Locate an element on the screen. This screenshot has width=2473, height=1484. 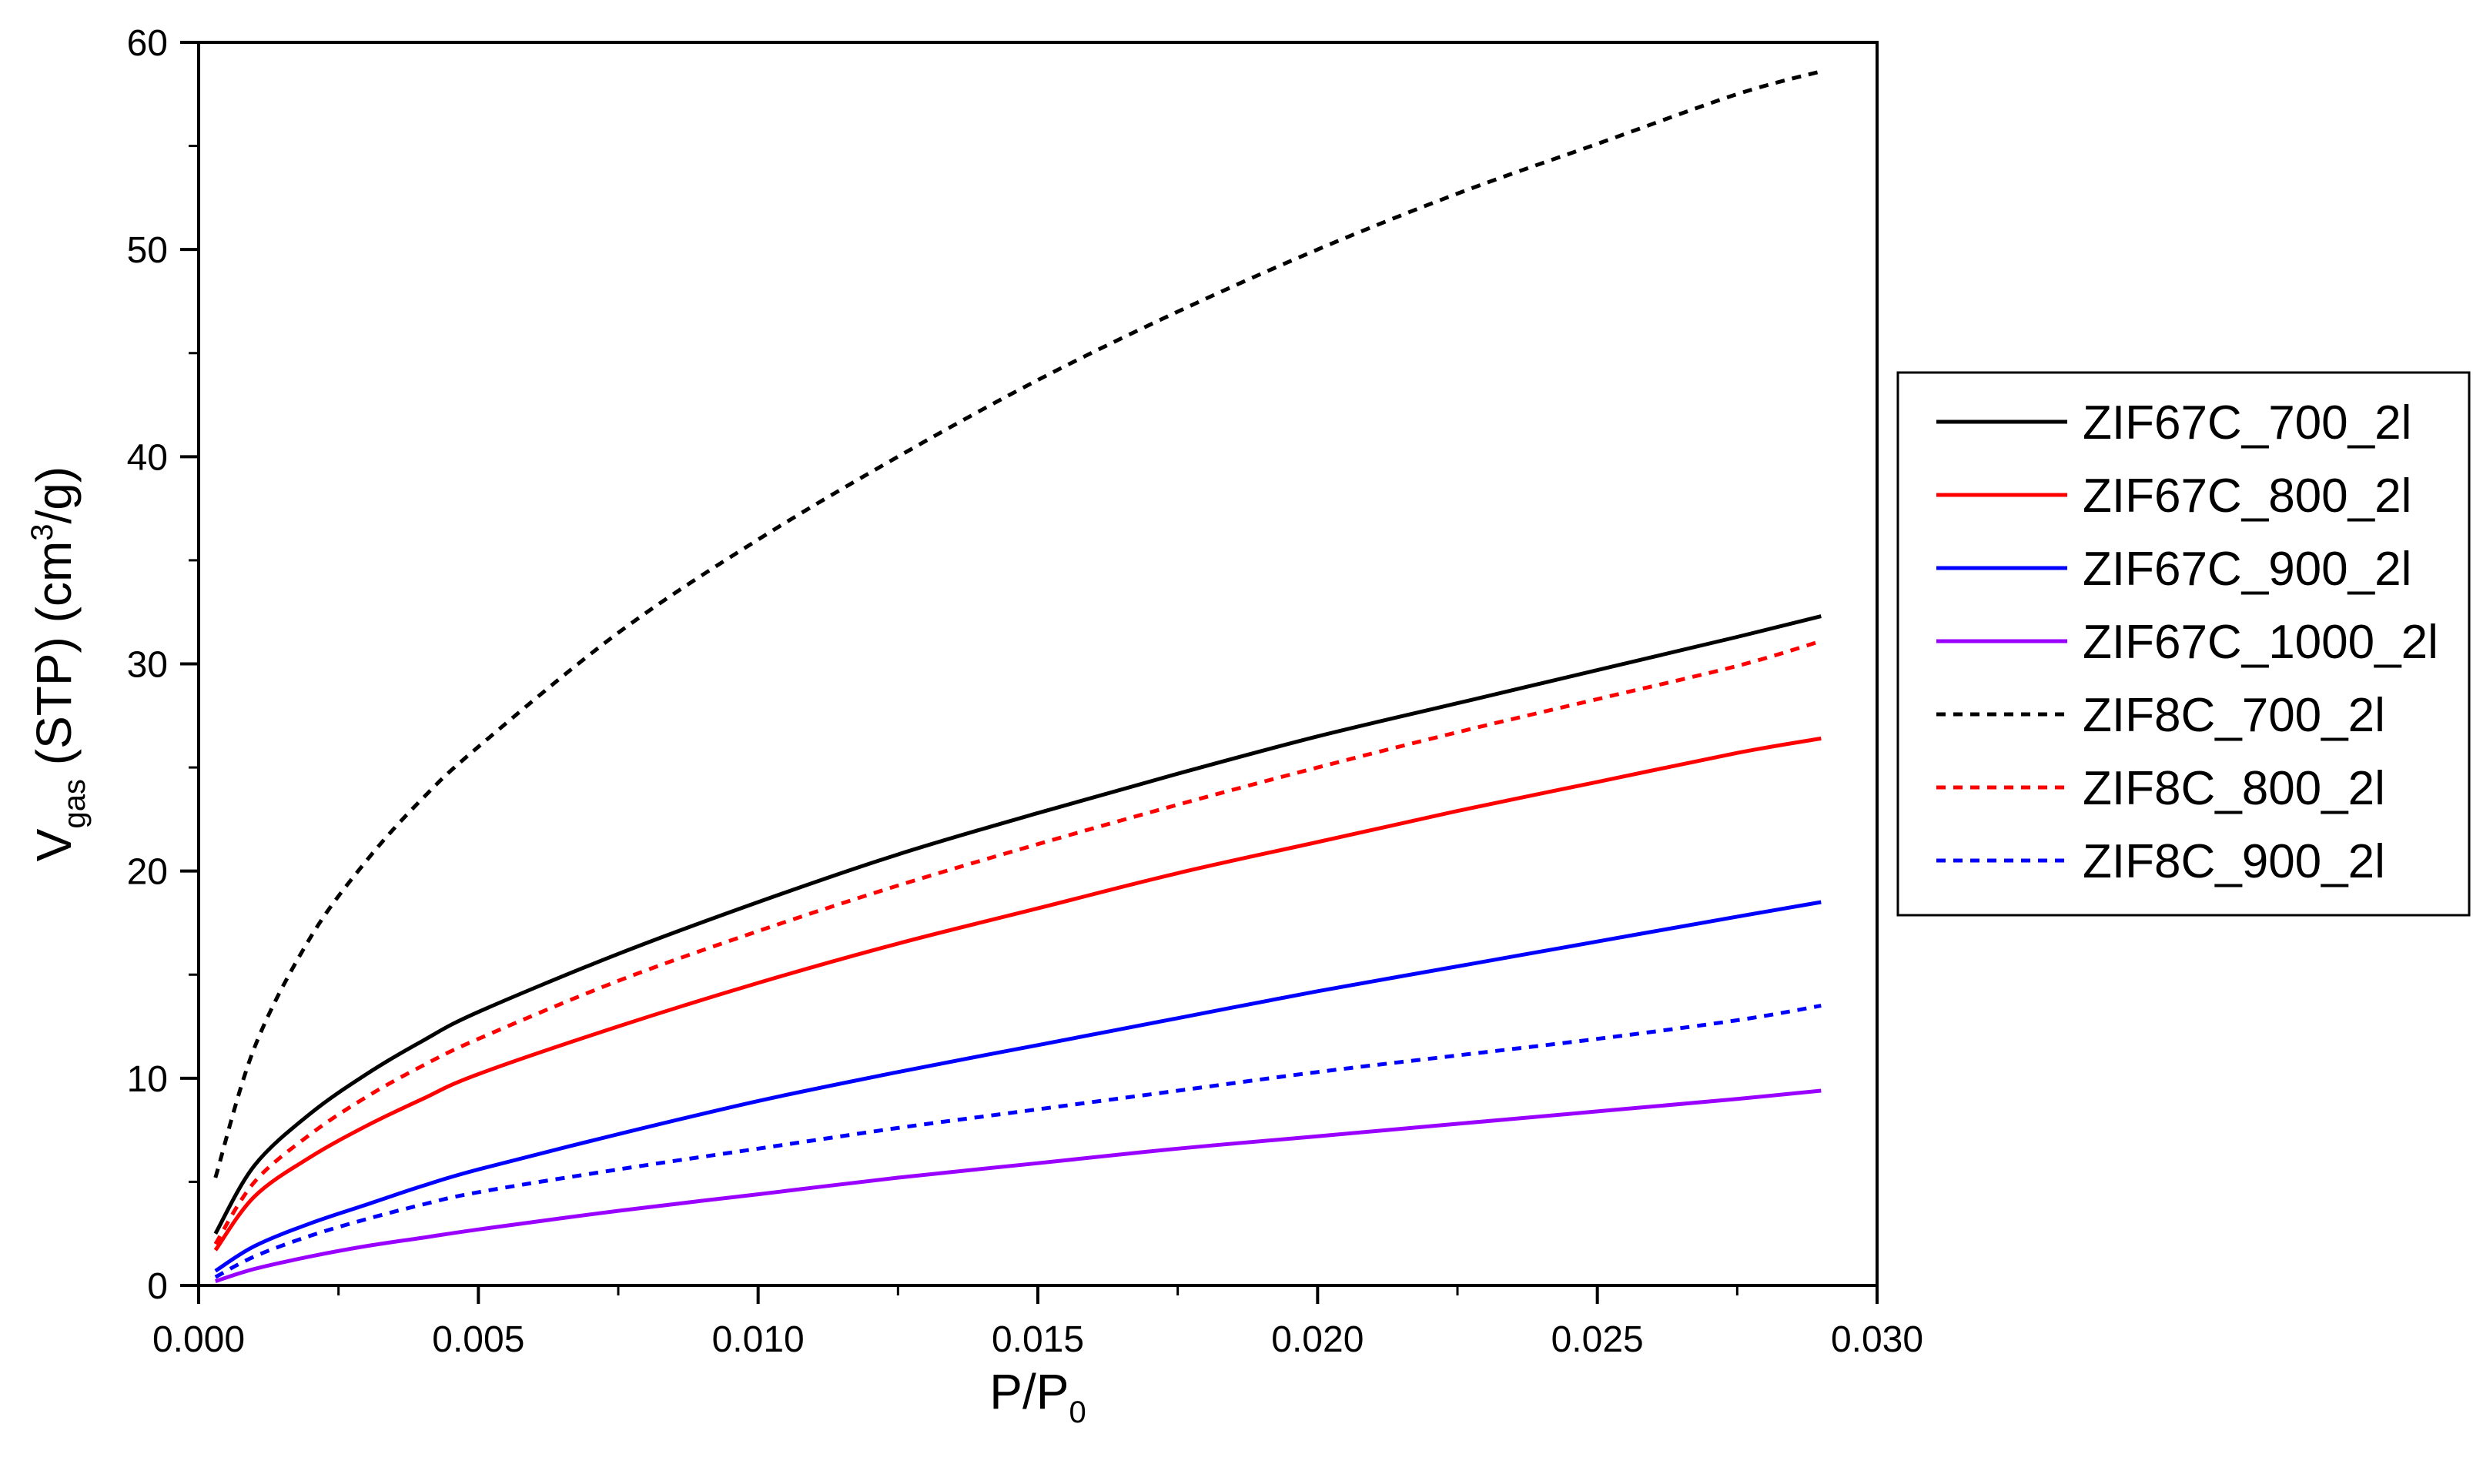
legend-item: ZIF8C_900_2l is located at coordinates (2160, 862).